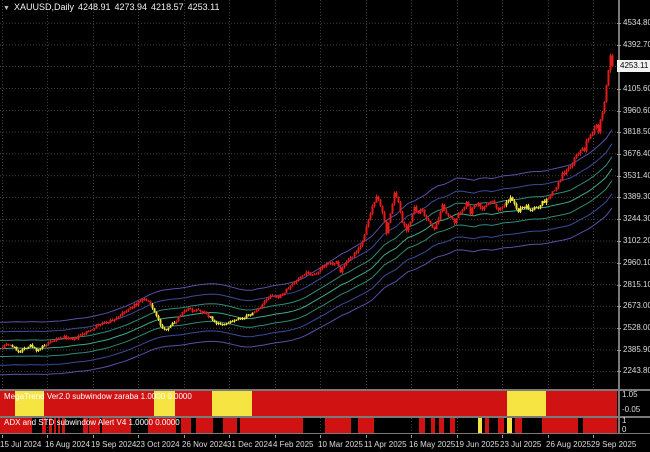  I want to click on adx-std-subwindow-pane, so click(325, 425).